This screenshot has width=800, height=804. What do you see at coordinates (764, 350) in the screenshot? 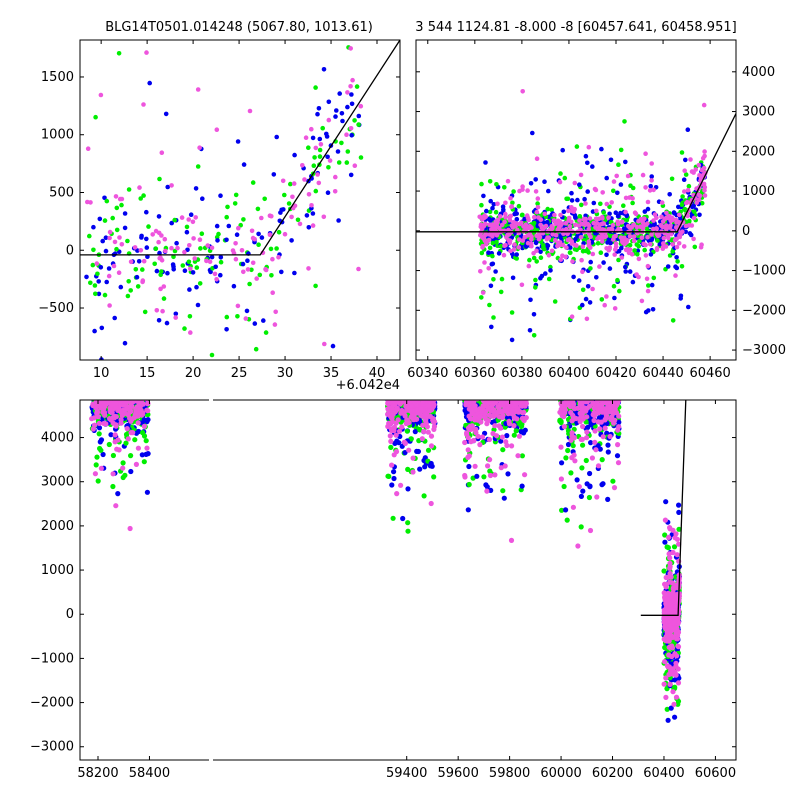
I see `y-tick-label: −3000` at bounding box center [764, 350].